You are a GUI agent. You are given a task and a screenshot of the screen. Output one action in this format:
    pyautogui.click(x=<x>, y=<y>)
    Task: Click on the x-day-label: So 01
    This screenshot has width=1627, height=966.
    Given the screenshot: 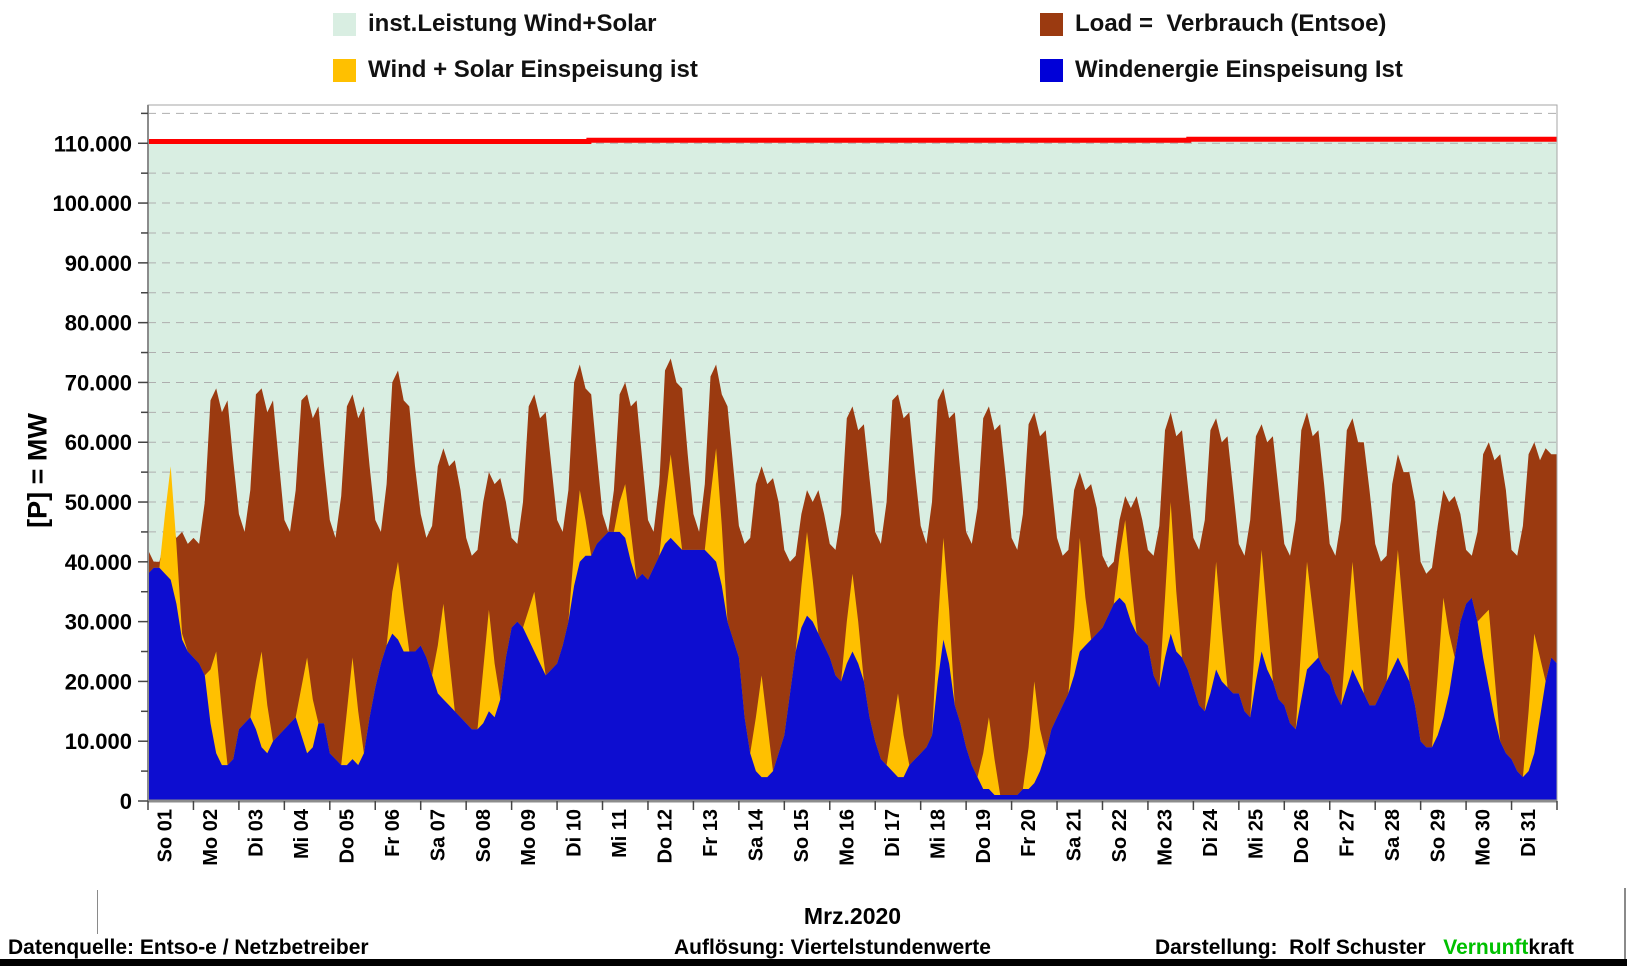 What is the action you would take?
    pyautogui.click(x=166, y=835)
    